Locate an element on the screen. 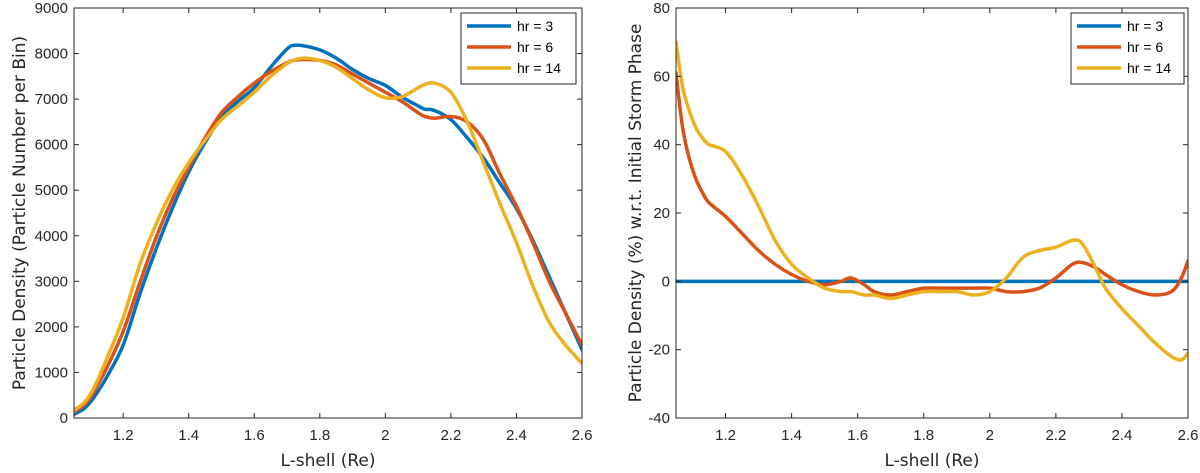  y-tick-label: 7000 is located at coordinates (51, 99).